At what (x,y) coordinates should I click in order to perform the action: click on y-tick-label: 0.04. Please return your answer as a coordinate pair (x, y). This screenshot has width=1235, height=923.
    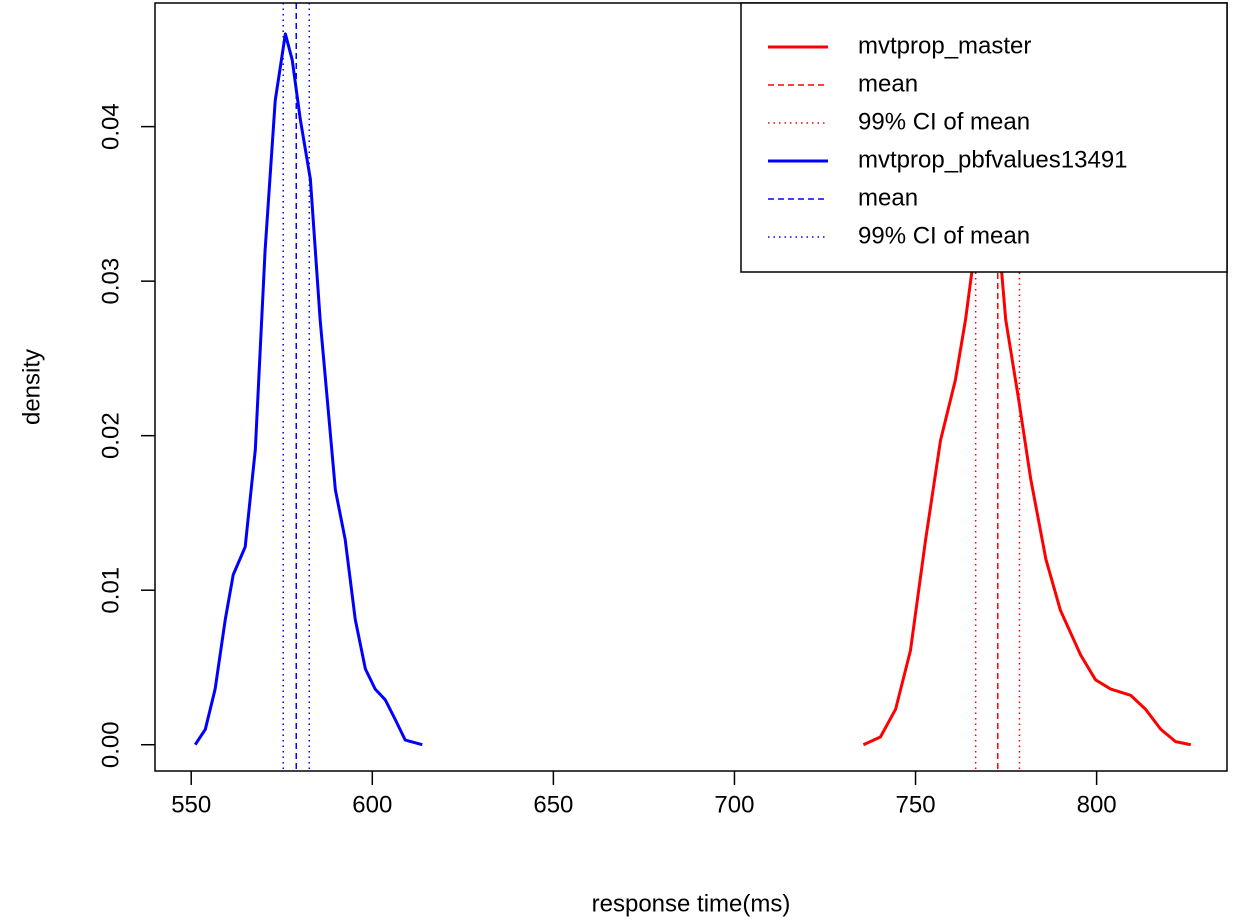
    Looking at the image, I should click on (110, 126).